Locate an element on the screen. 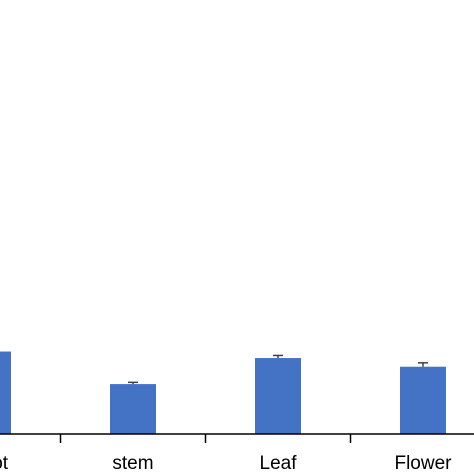  x-tick-label-leaf: Leaf is located at coordinates (279, 463).